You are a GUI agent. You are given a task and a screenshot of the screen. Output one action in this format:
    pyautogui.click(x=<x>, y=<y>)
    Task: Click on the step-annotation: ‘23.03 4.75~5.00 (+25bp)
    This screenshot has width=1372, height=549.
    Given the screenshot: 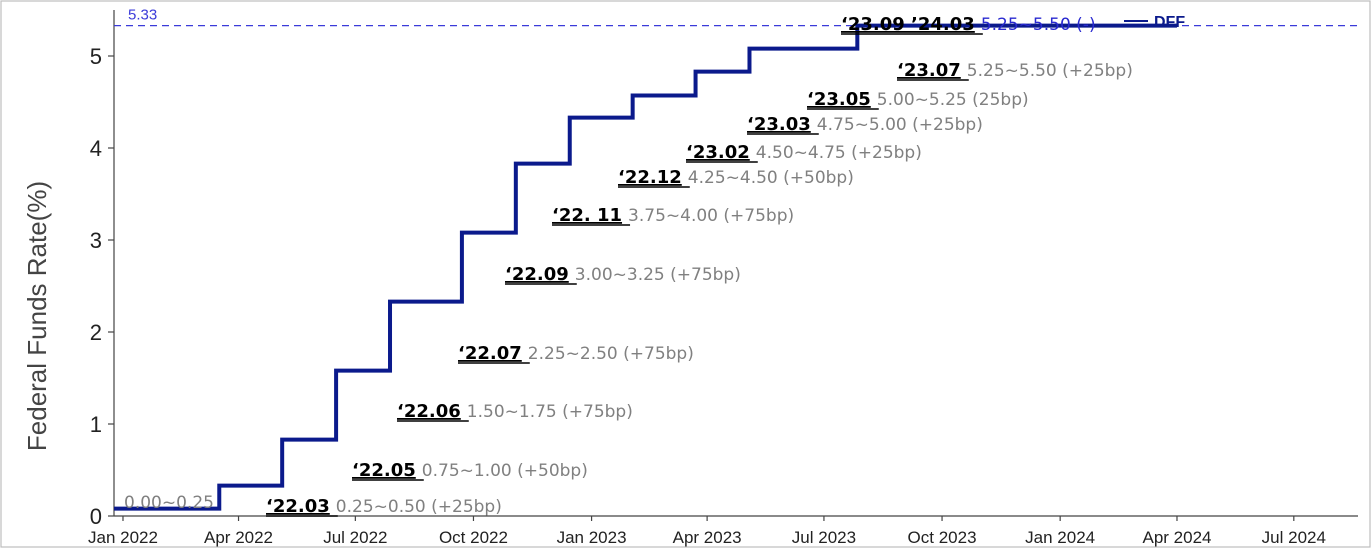 What is the action you would take?
    pyautogui.click(x=865, y=124)
    